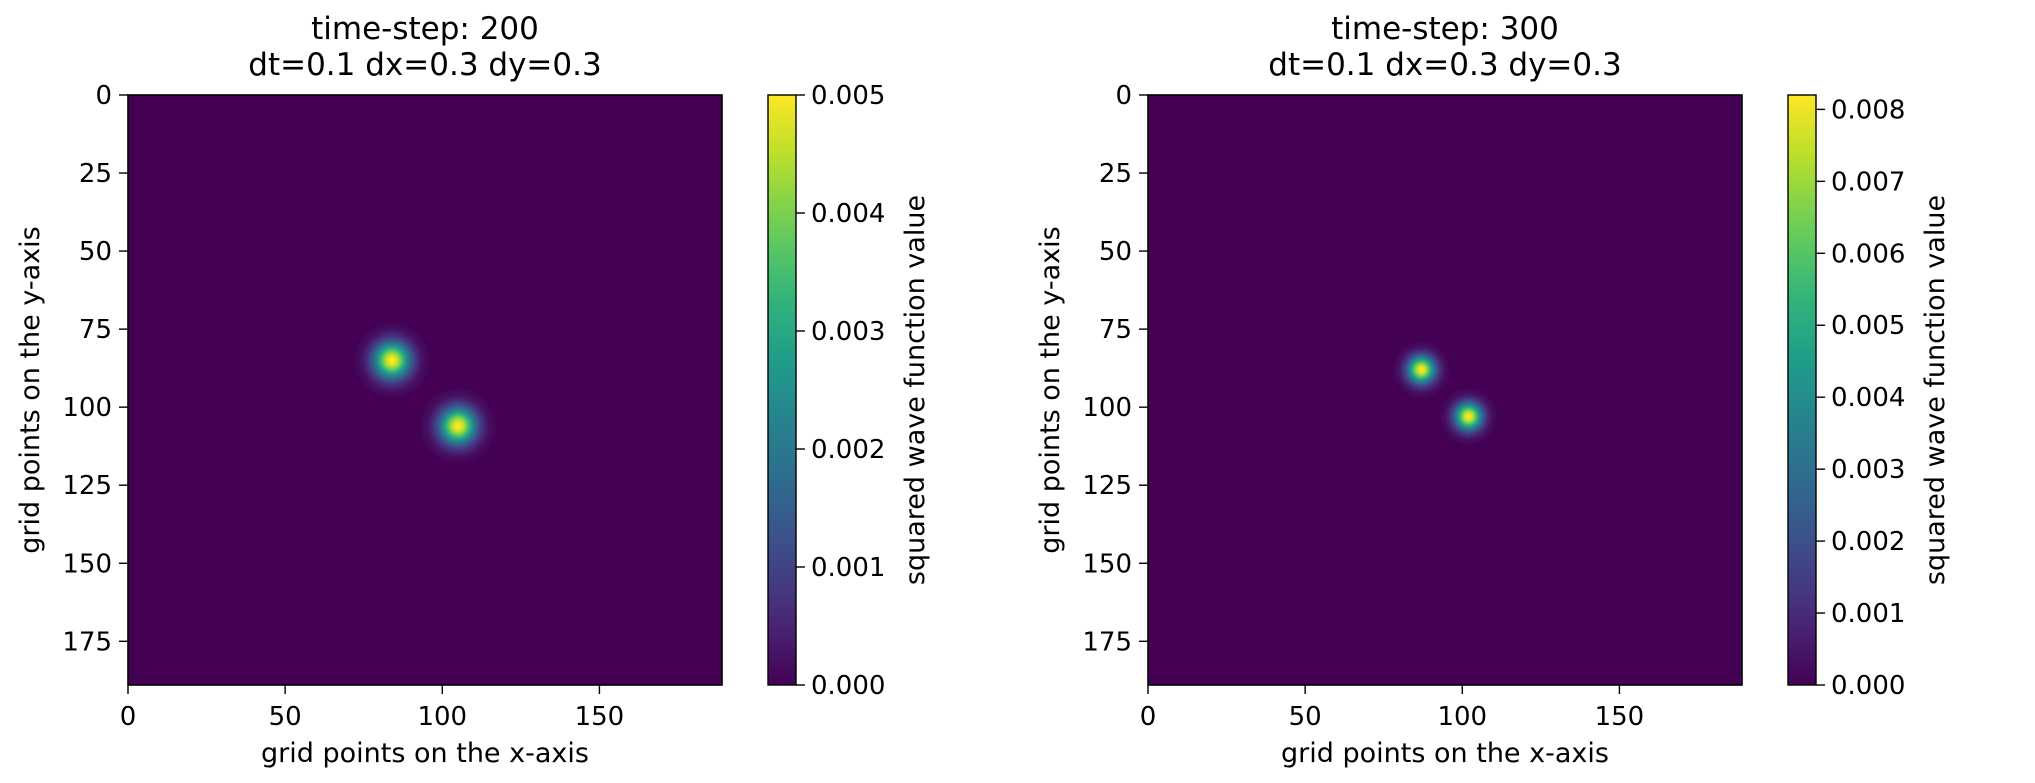 This screenshot has width=2035, height=783. What do you see at coordinates (425, 29) in the screenshot?
I see `chart-title: time-step: 200` at bounding box center [425, 29].